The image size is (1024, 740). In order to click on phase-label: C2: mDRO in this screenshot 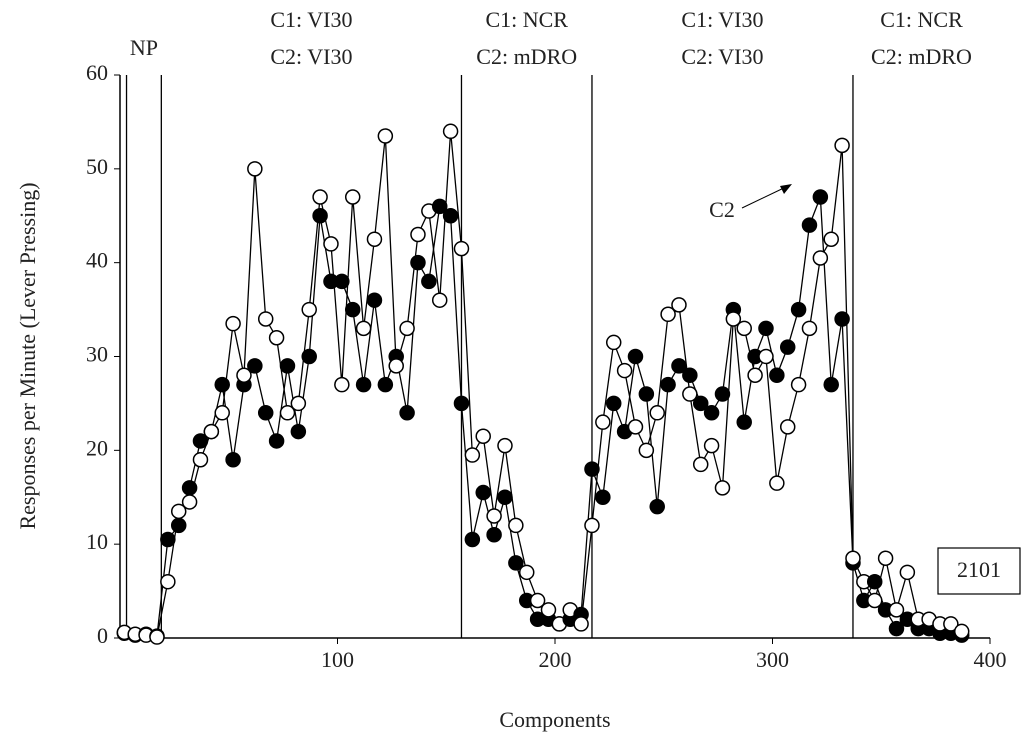, I will do `click(526, 56)`.